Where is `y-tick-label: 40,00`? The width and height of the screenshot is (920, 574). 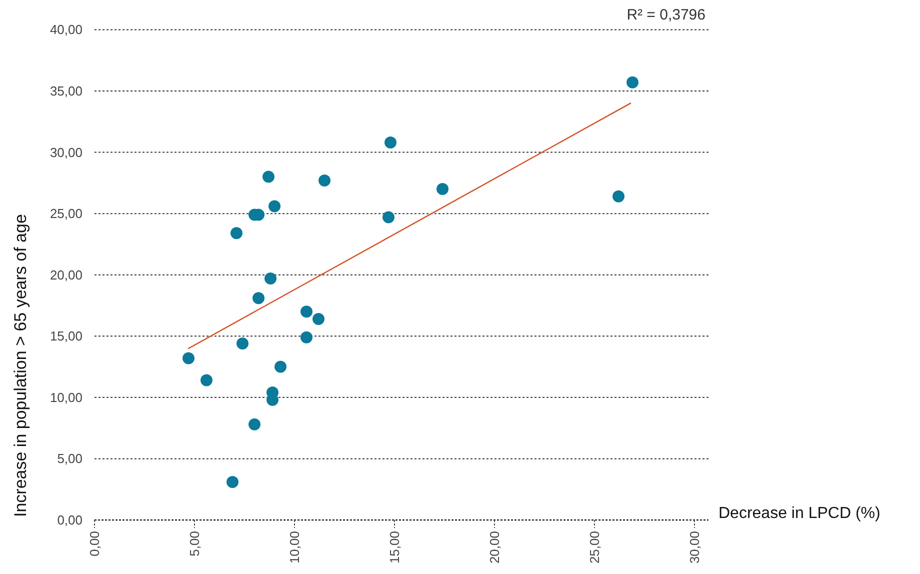 y-tick-label: 40,00 is located at coordinates (66, 30).